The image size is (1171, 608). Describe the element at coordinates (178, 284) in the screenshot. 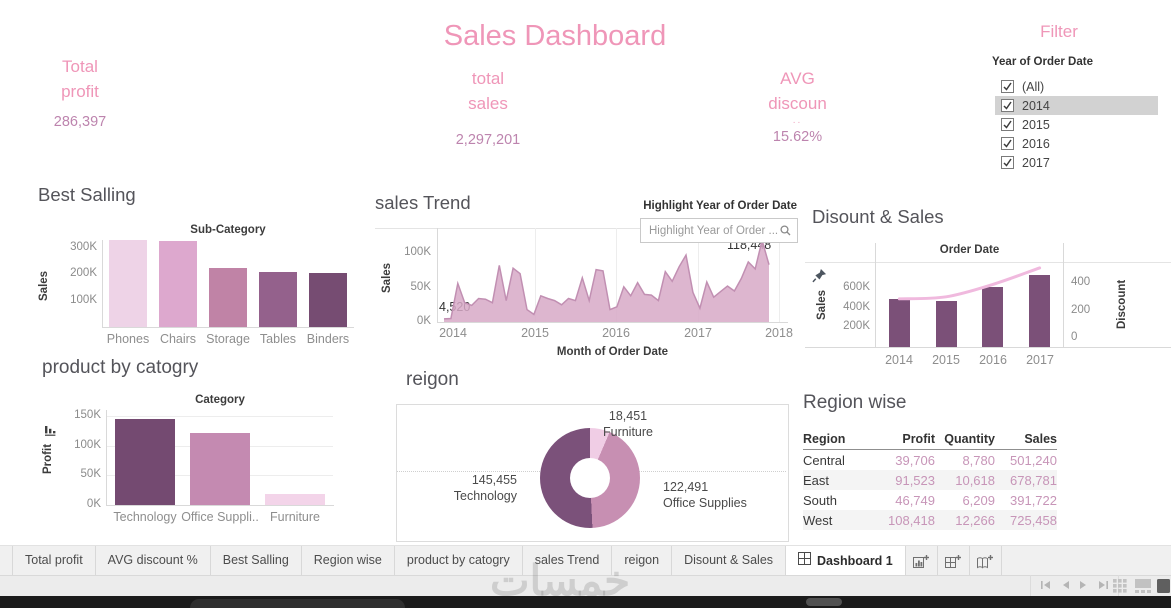

I see `bar-chairs` at that location.